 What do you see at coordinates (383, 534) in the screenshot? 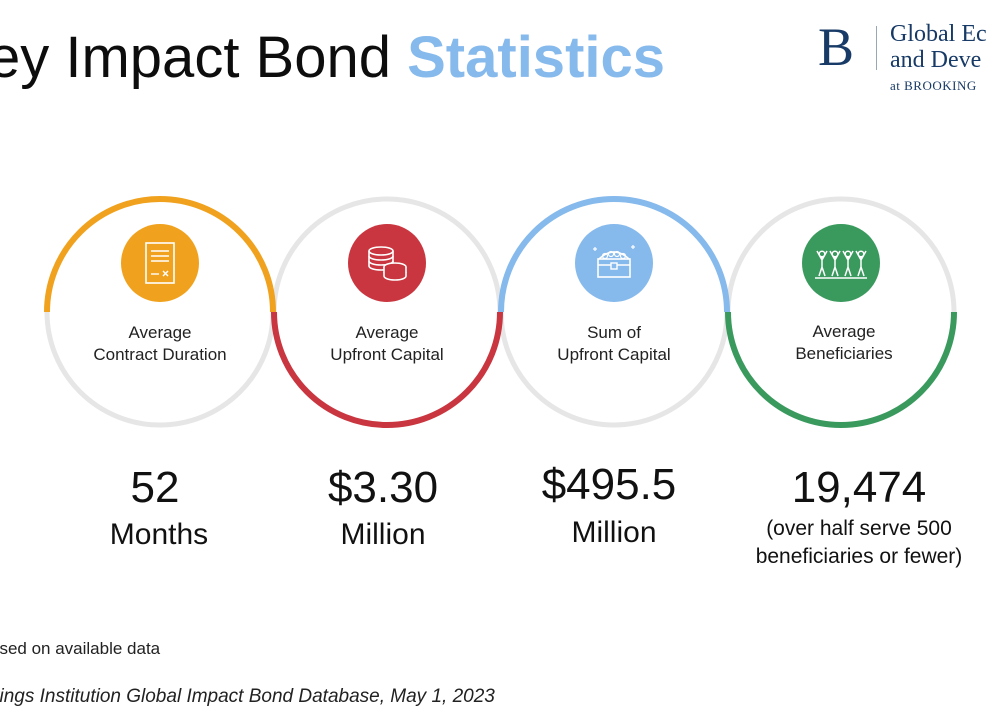
I see `stat-2-unit: Million` at bounding box center [383, 534].